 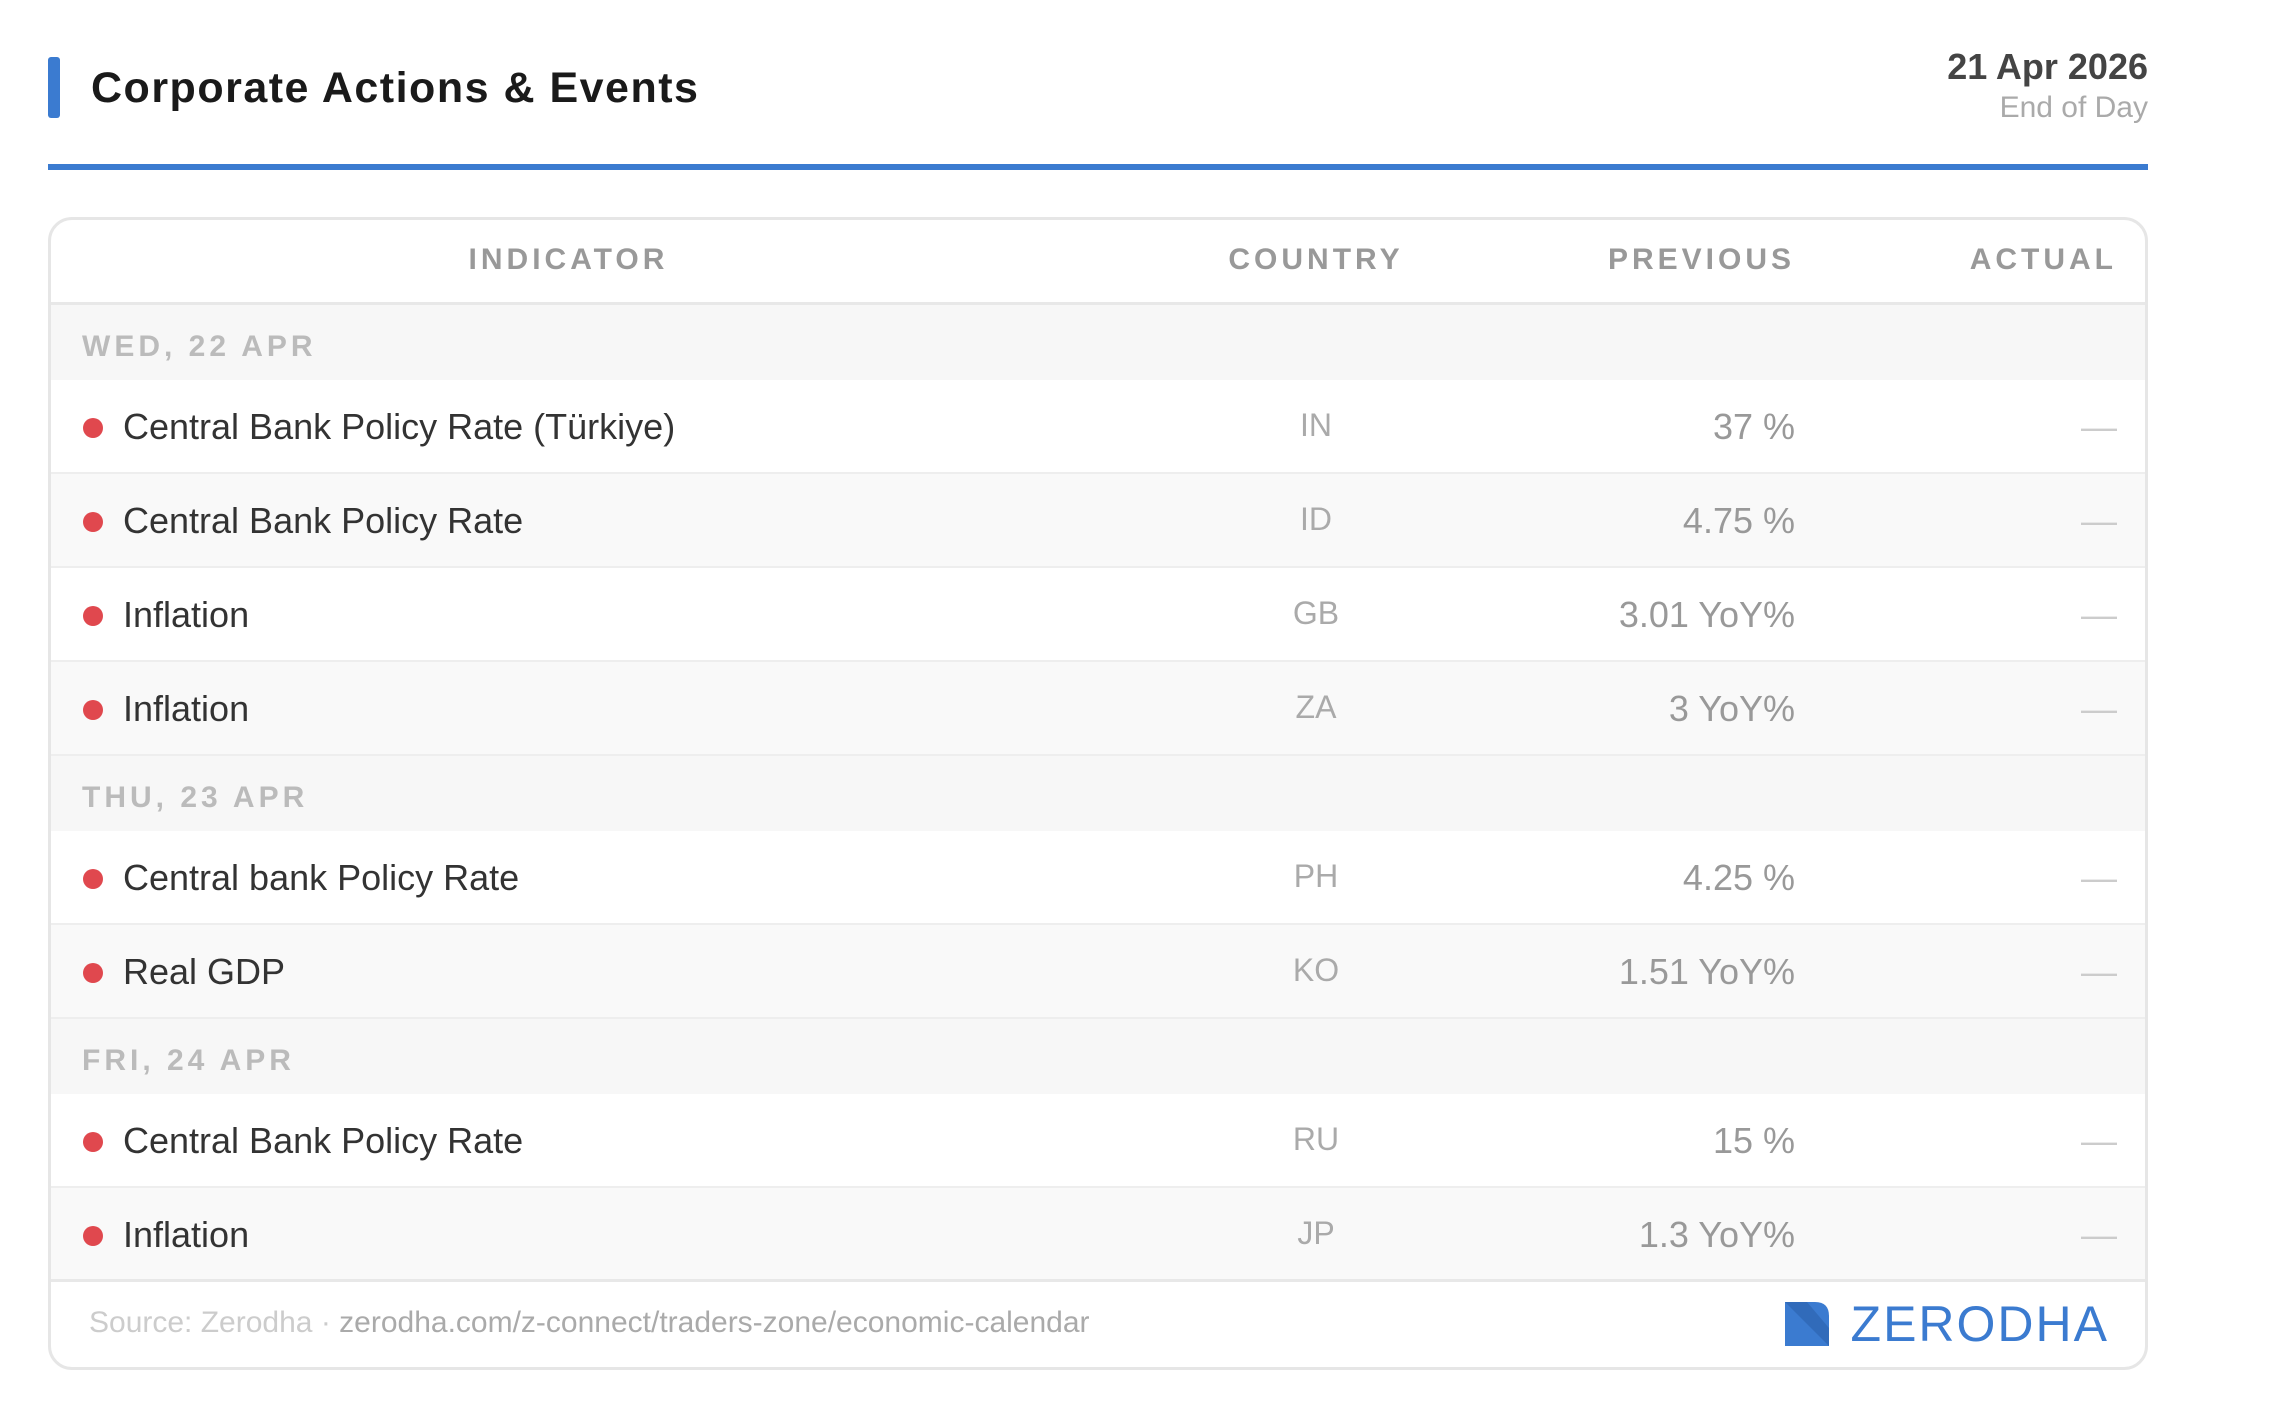 I want to click on country-code: JP, so click(x=1316, y=1233).